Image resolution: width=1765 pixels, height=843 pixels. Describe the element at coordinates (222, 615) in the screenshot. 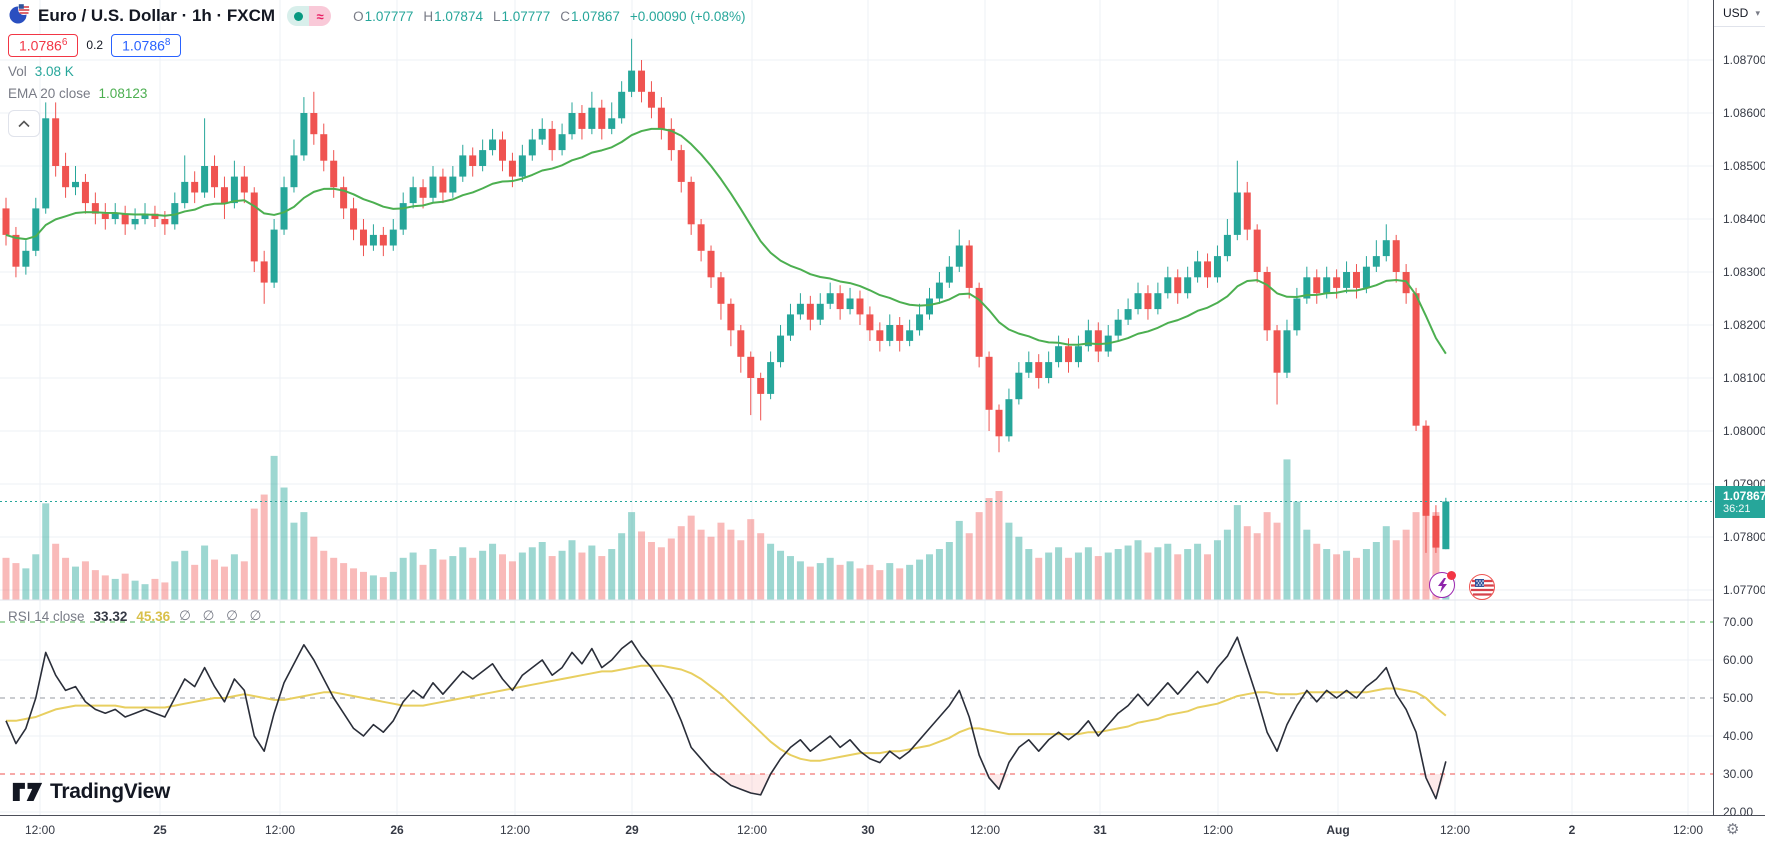

I see `rsi-empty-plots: ∅ ∅ ∅ ∅` at that location.